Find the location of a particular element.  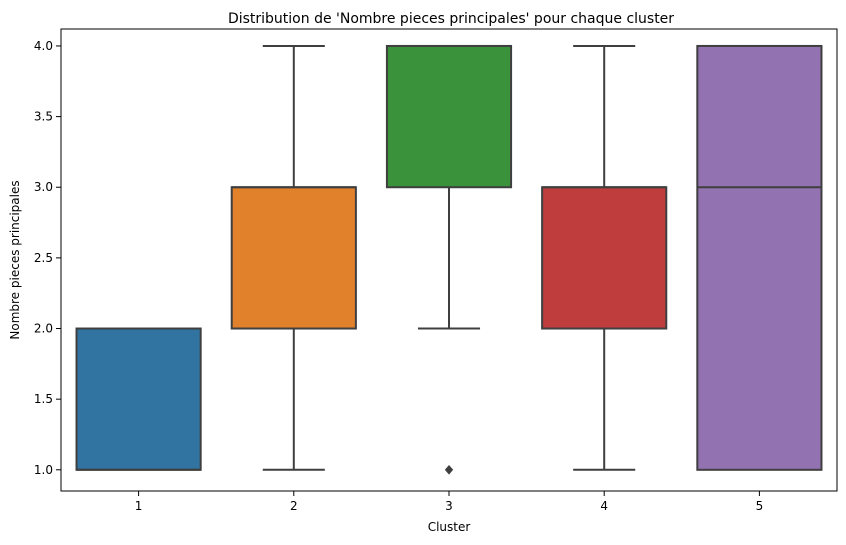

y-axis: 1.0 1.5 2.0 2.5 3.0 3.5 4.0 is located at coordinates (47, 258).